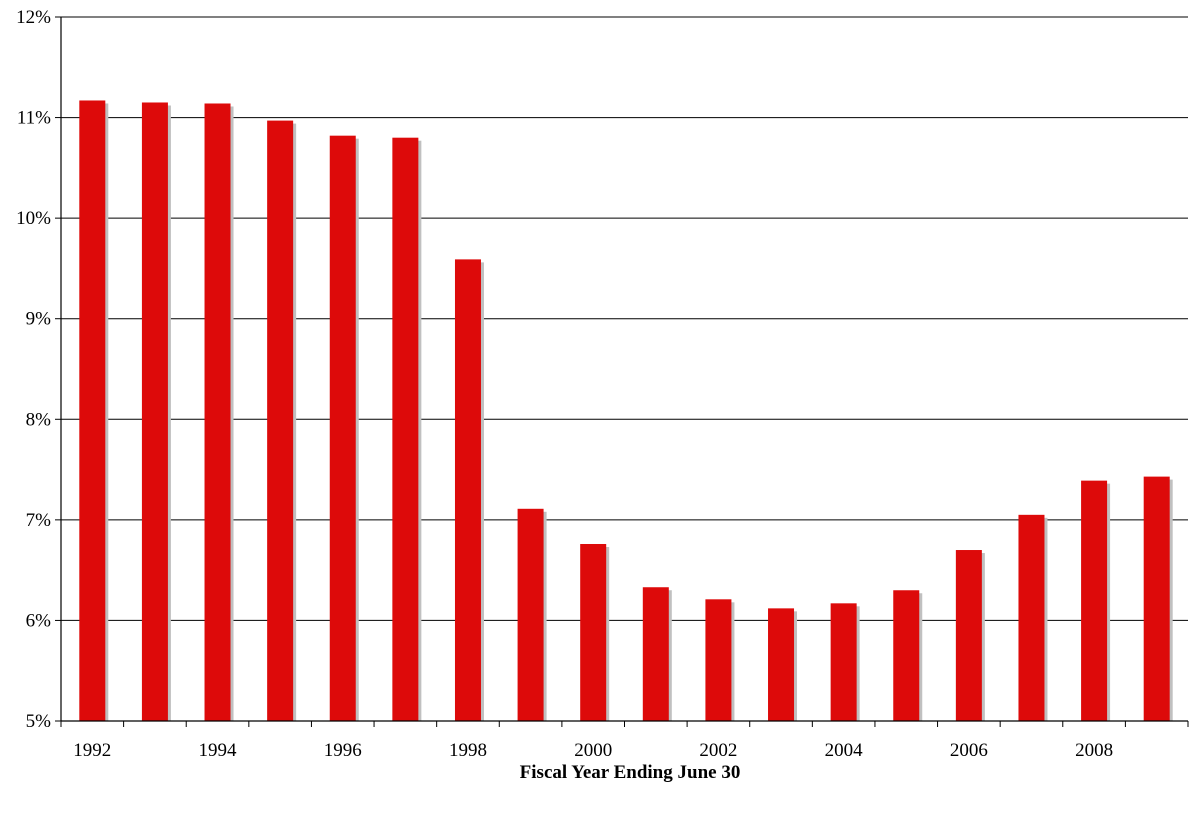  What do you see at coordinates (1094, 750) in the screenshot?
I see `x-tick-label: 2008` at bounding box center [1094, 750].